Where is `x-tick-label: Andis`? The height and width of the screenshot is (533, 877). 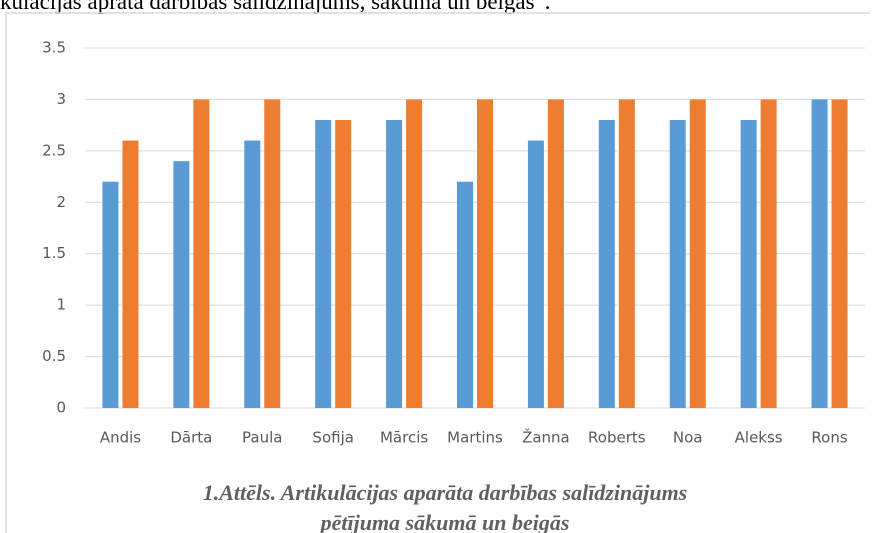 x-tick-label: Andis is located at coordinates (120, 438).